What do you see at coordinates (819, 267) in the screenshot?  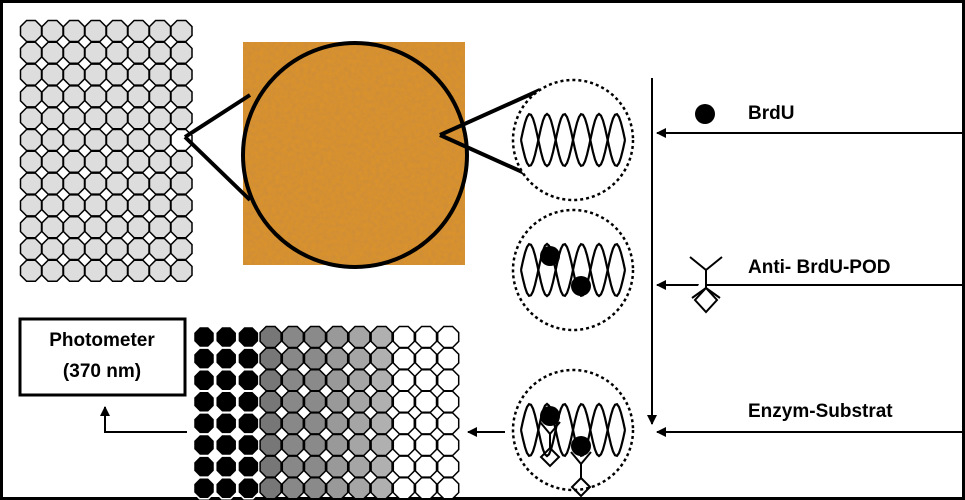 I see `reagent-label: Anti- BrdU-POD` at bounding box center [819, 267].